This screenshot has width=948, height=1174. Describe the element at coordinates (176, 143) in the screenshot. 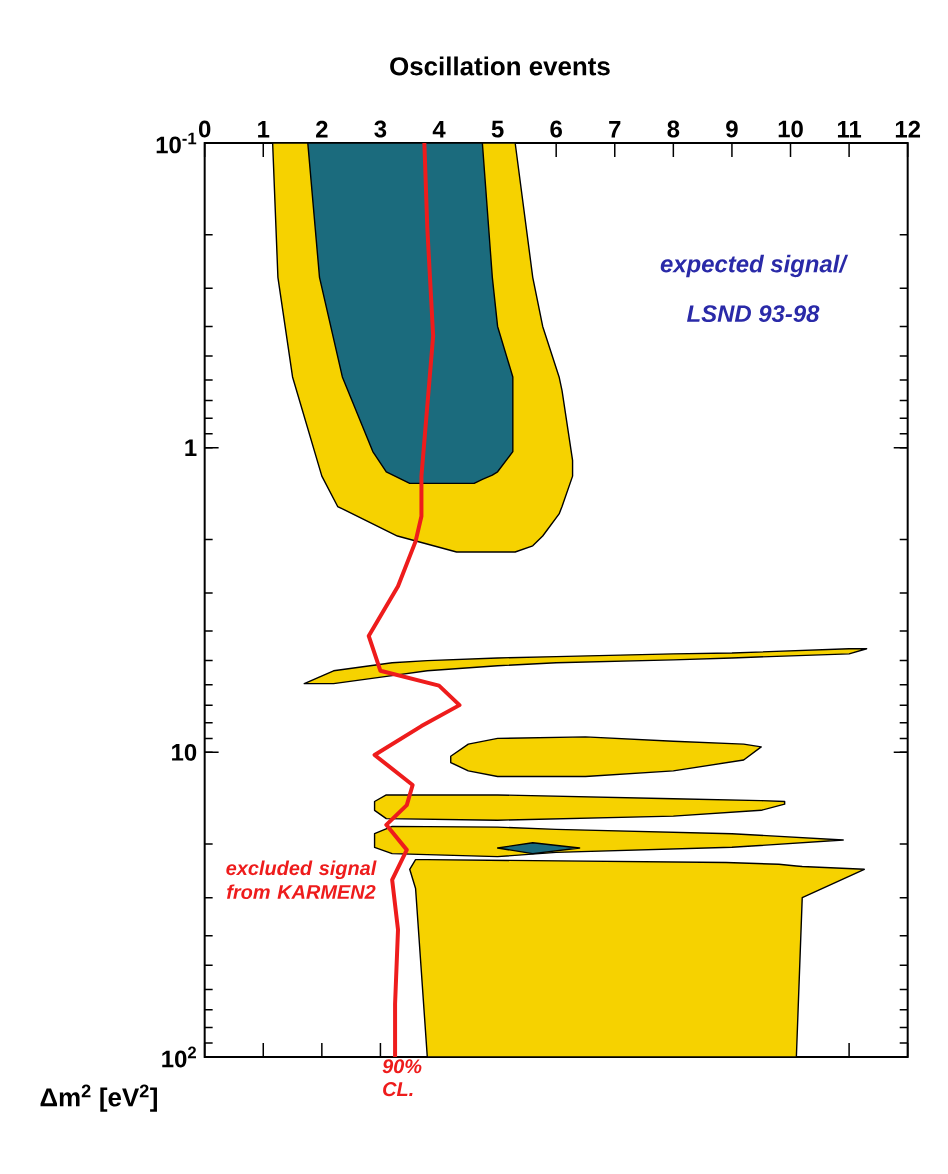

I see `y-tick-label: 10$^{-1}$` at that location.